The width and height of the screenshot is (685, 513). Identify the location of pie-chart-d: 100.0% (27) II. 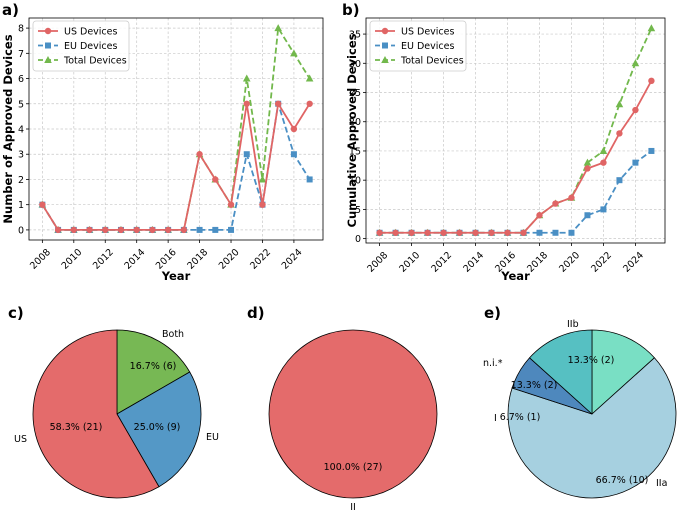
(353, 421).